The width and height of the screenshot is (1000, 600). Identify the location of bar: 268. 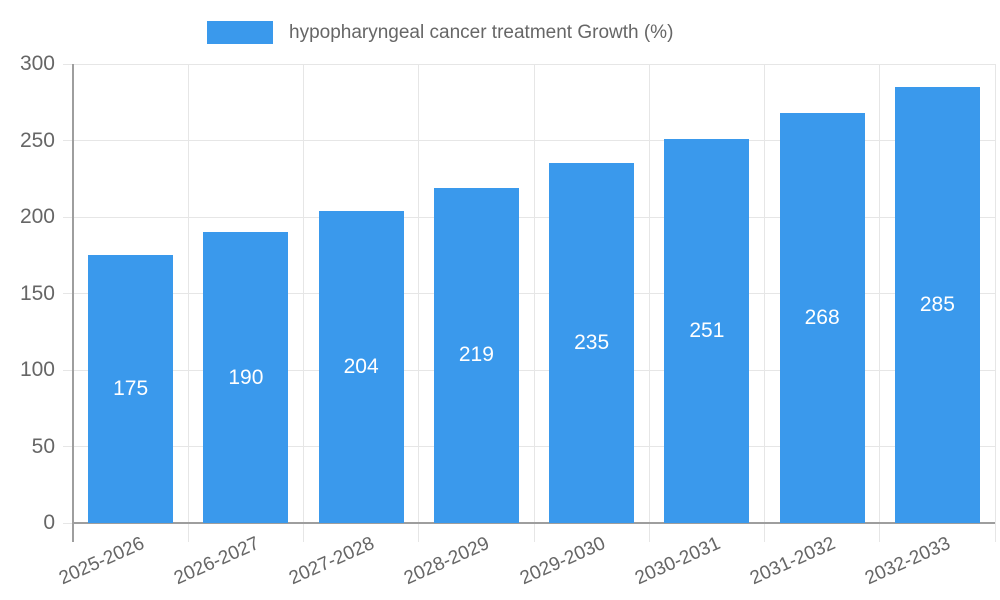
(822, 317).